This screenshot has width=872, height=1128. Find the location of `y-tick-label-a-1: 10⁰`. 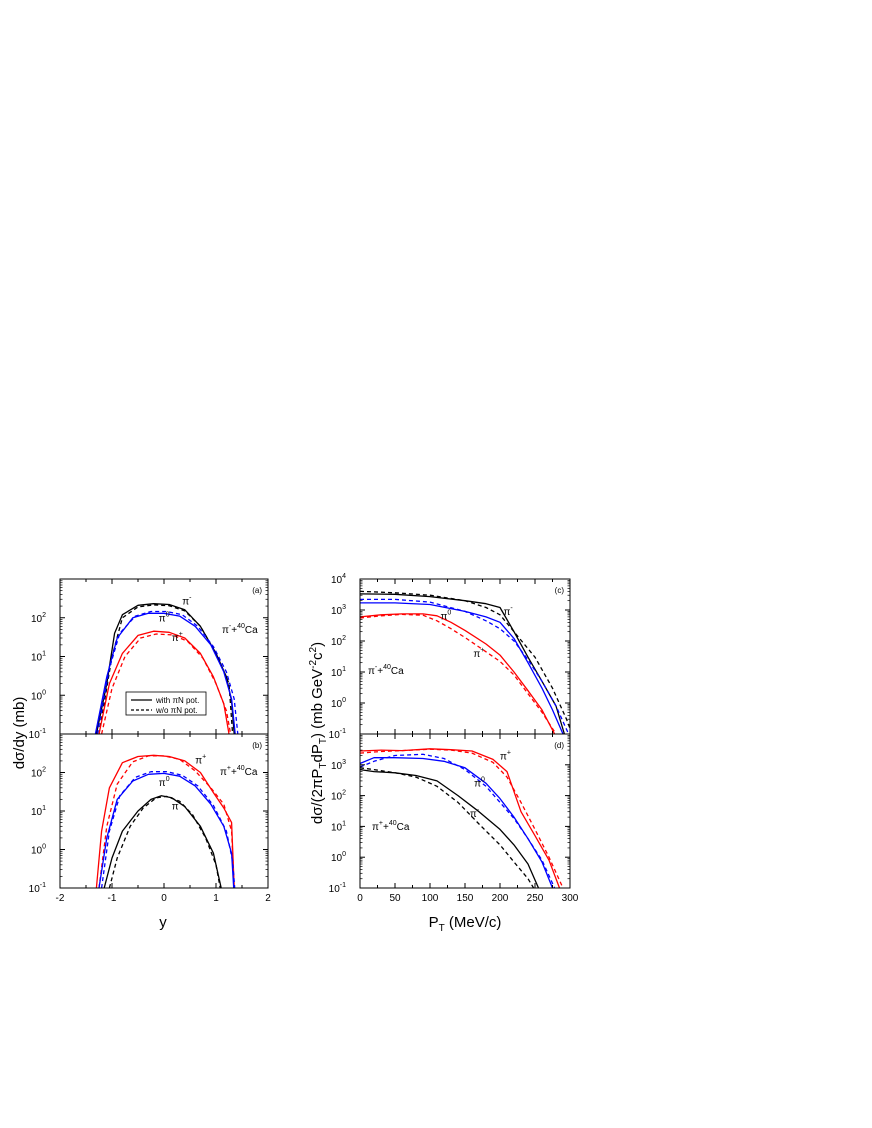

y-tick-label-a-1: 10⁰ is located at coordinates (38, 695).